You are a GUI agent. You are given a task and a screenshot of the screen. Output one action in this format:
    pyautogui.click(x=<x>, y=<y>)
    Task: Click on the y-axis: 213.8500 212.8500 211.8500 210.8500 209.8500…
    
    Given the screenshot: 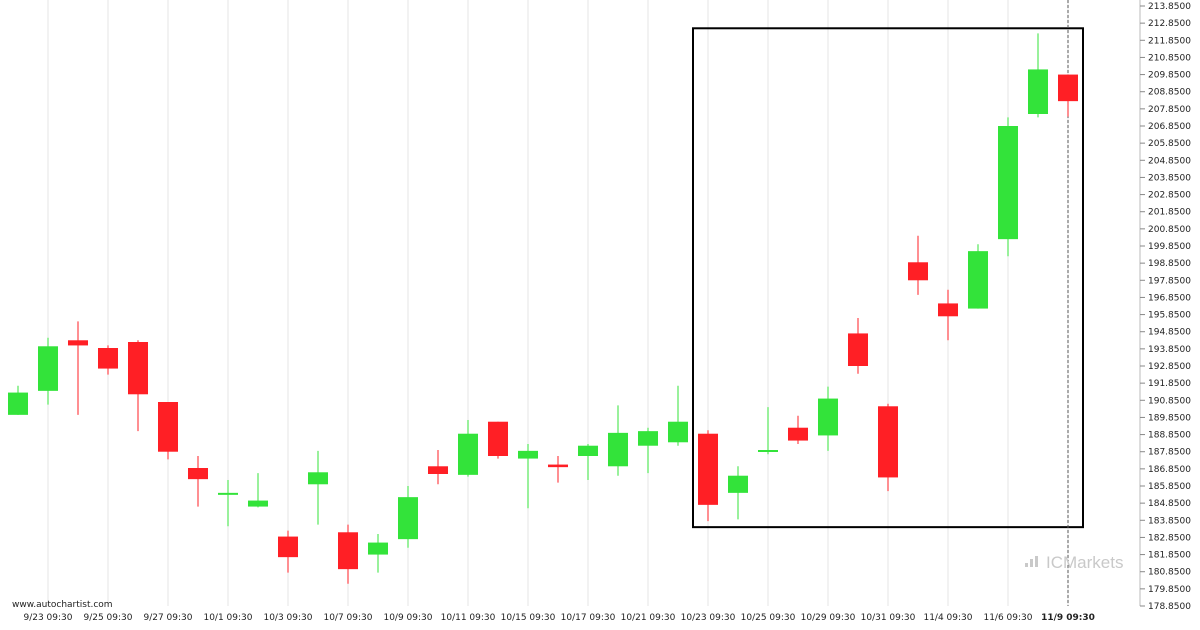 What is the action you would take?
    pyautogui.click(x=1165, y=306)
    